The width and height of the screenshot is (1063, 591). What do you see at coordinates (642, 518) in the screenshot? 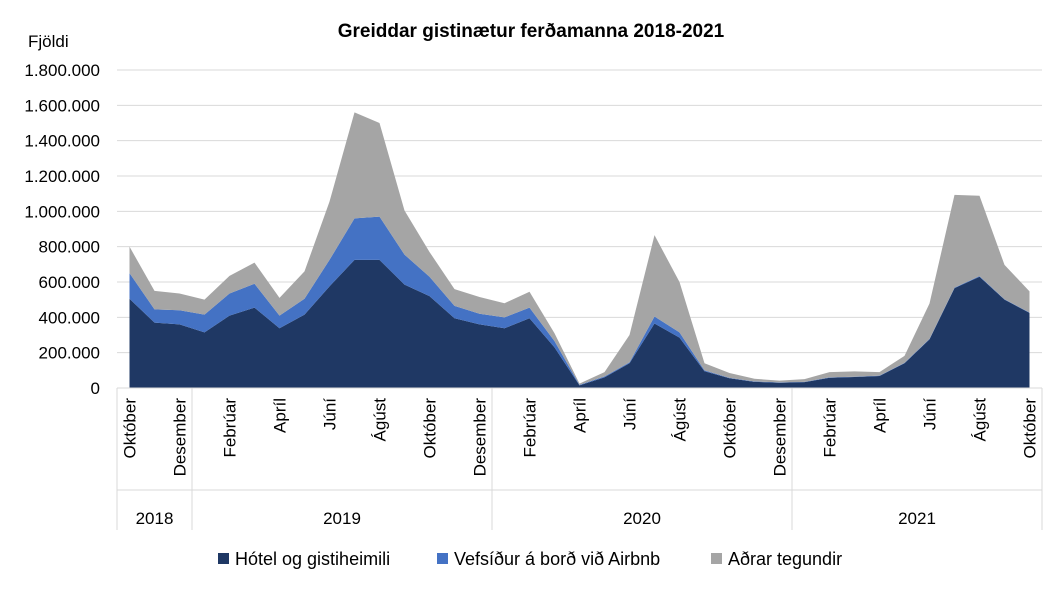
I see `year-label: 2020` at bounding box center [642, 518].